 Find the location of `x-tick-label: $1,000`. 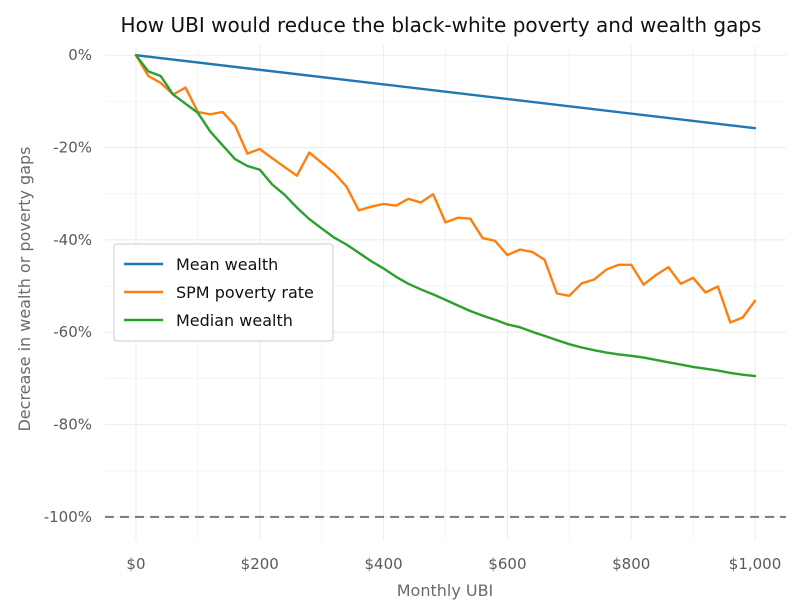

x-tick-label: $1,000 is located at coordinates (755, 564).